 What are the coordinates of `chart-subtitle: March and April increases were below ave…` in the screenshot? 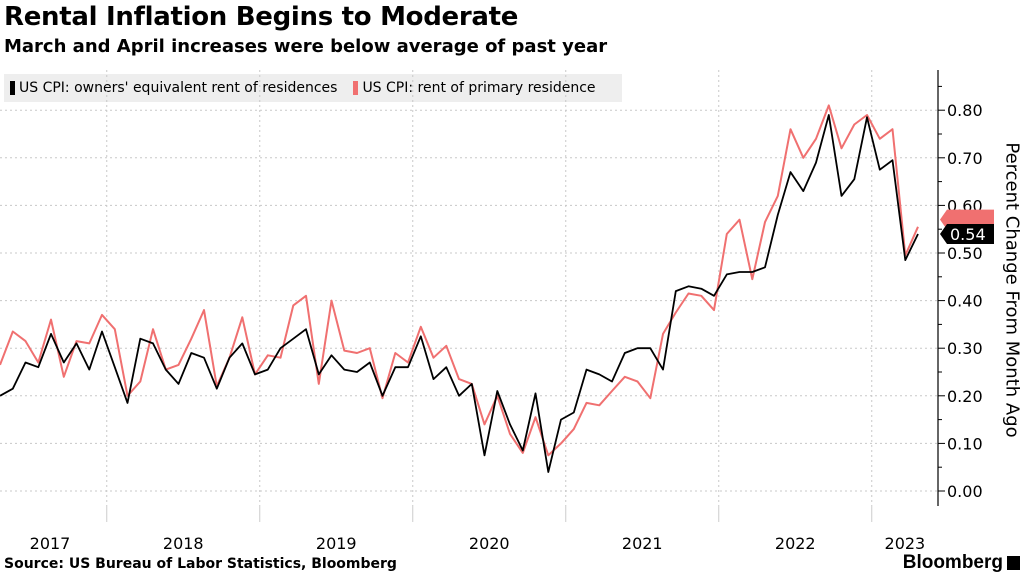 It's located at (306, 46).